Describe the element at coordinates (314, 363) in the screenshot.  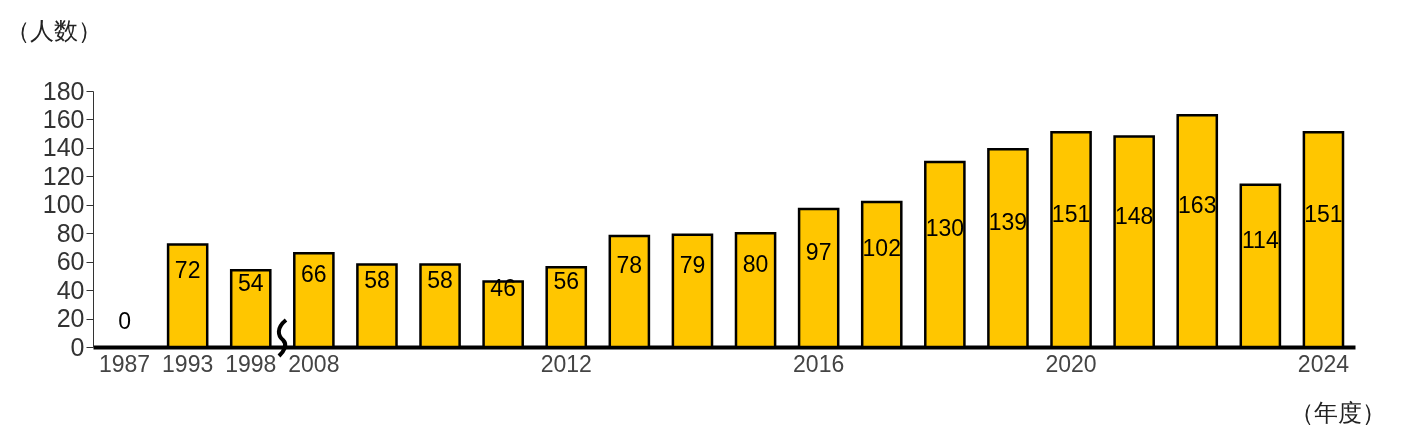
I see `x-tick-label: 2008` at that location.